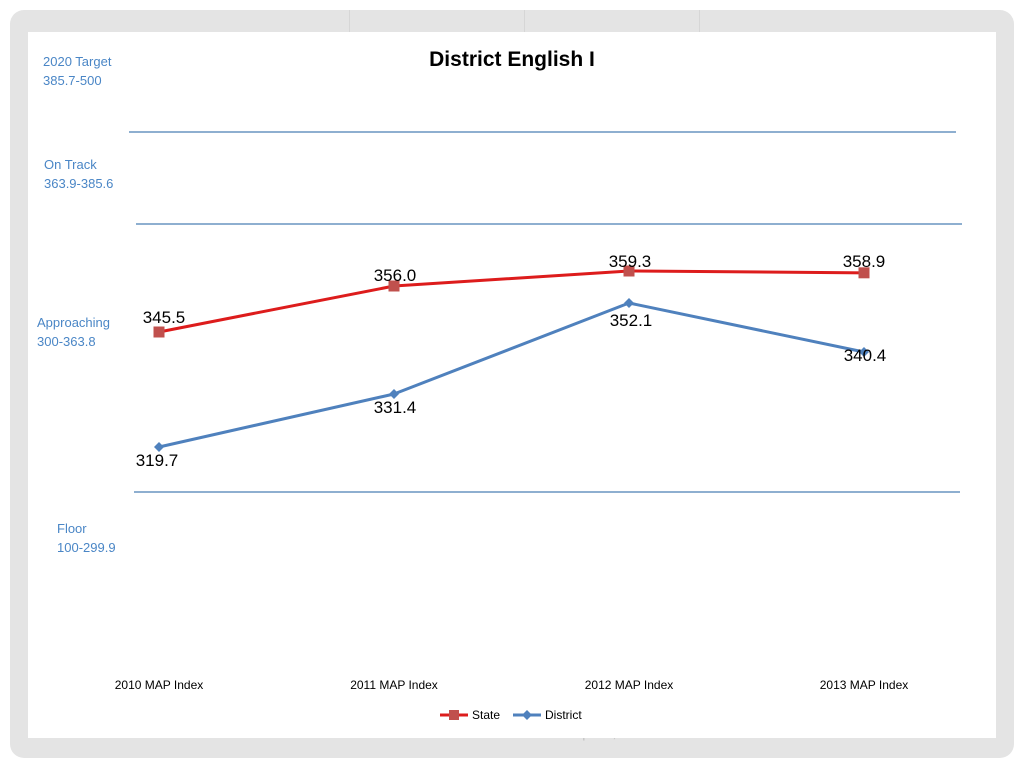 Image resolution: width=1024 pixels, height=768 pixels. Describe the element at coordinates (563, 715) in the screenshot. I see `legend-district-label: District` at that location.